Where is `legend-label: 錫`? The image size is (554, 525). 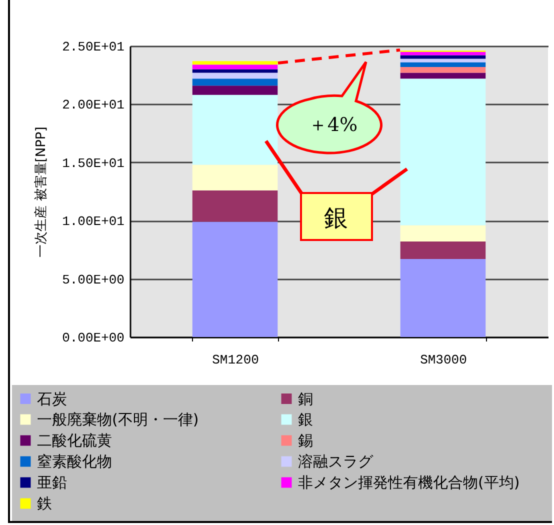
legend-label: 錫 is located at coordinates (305, 441).